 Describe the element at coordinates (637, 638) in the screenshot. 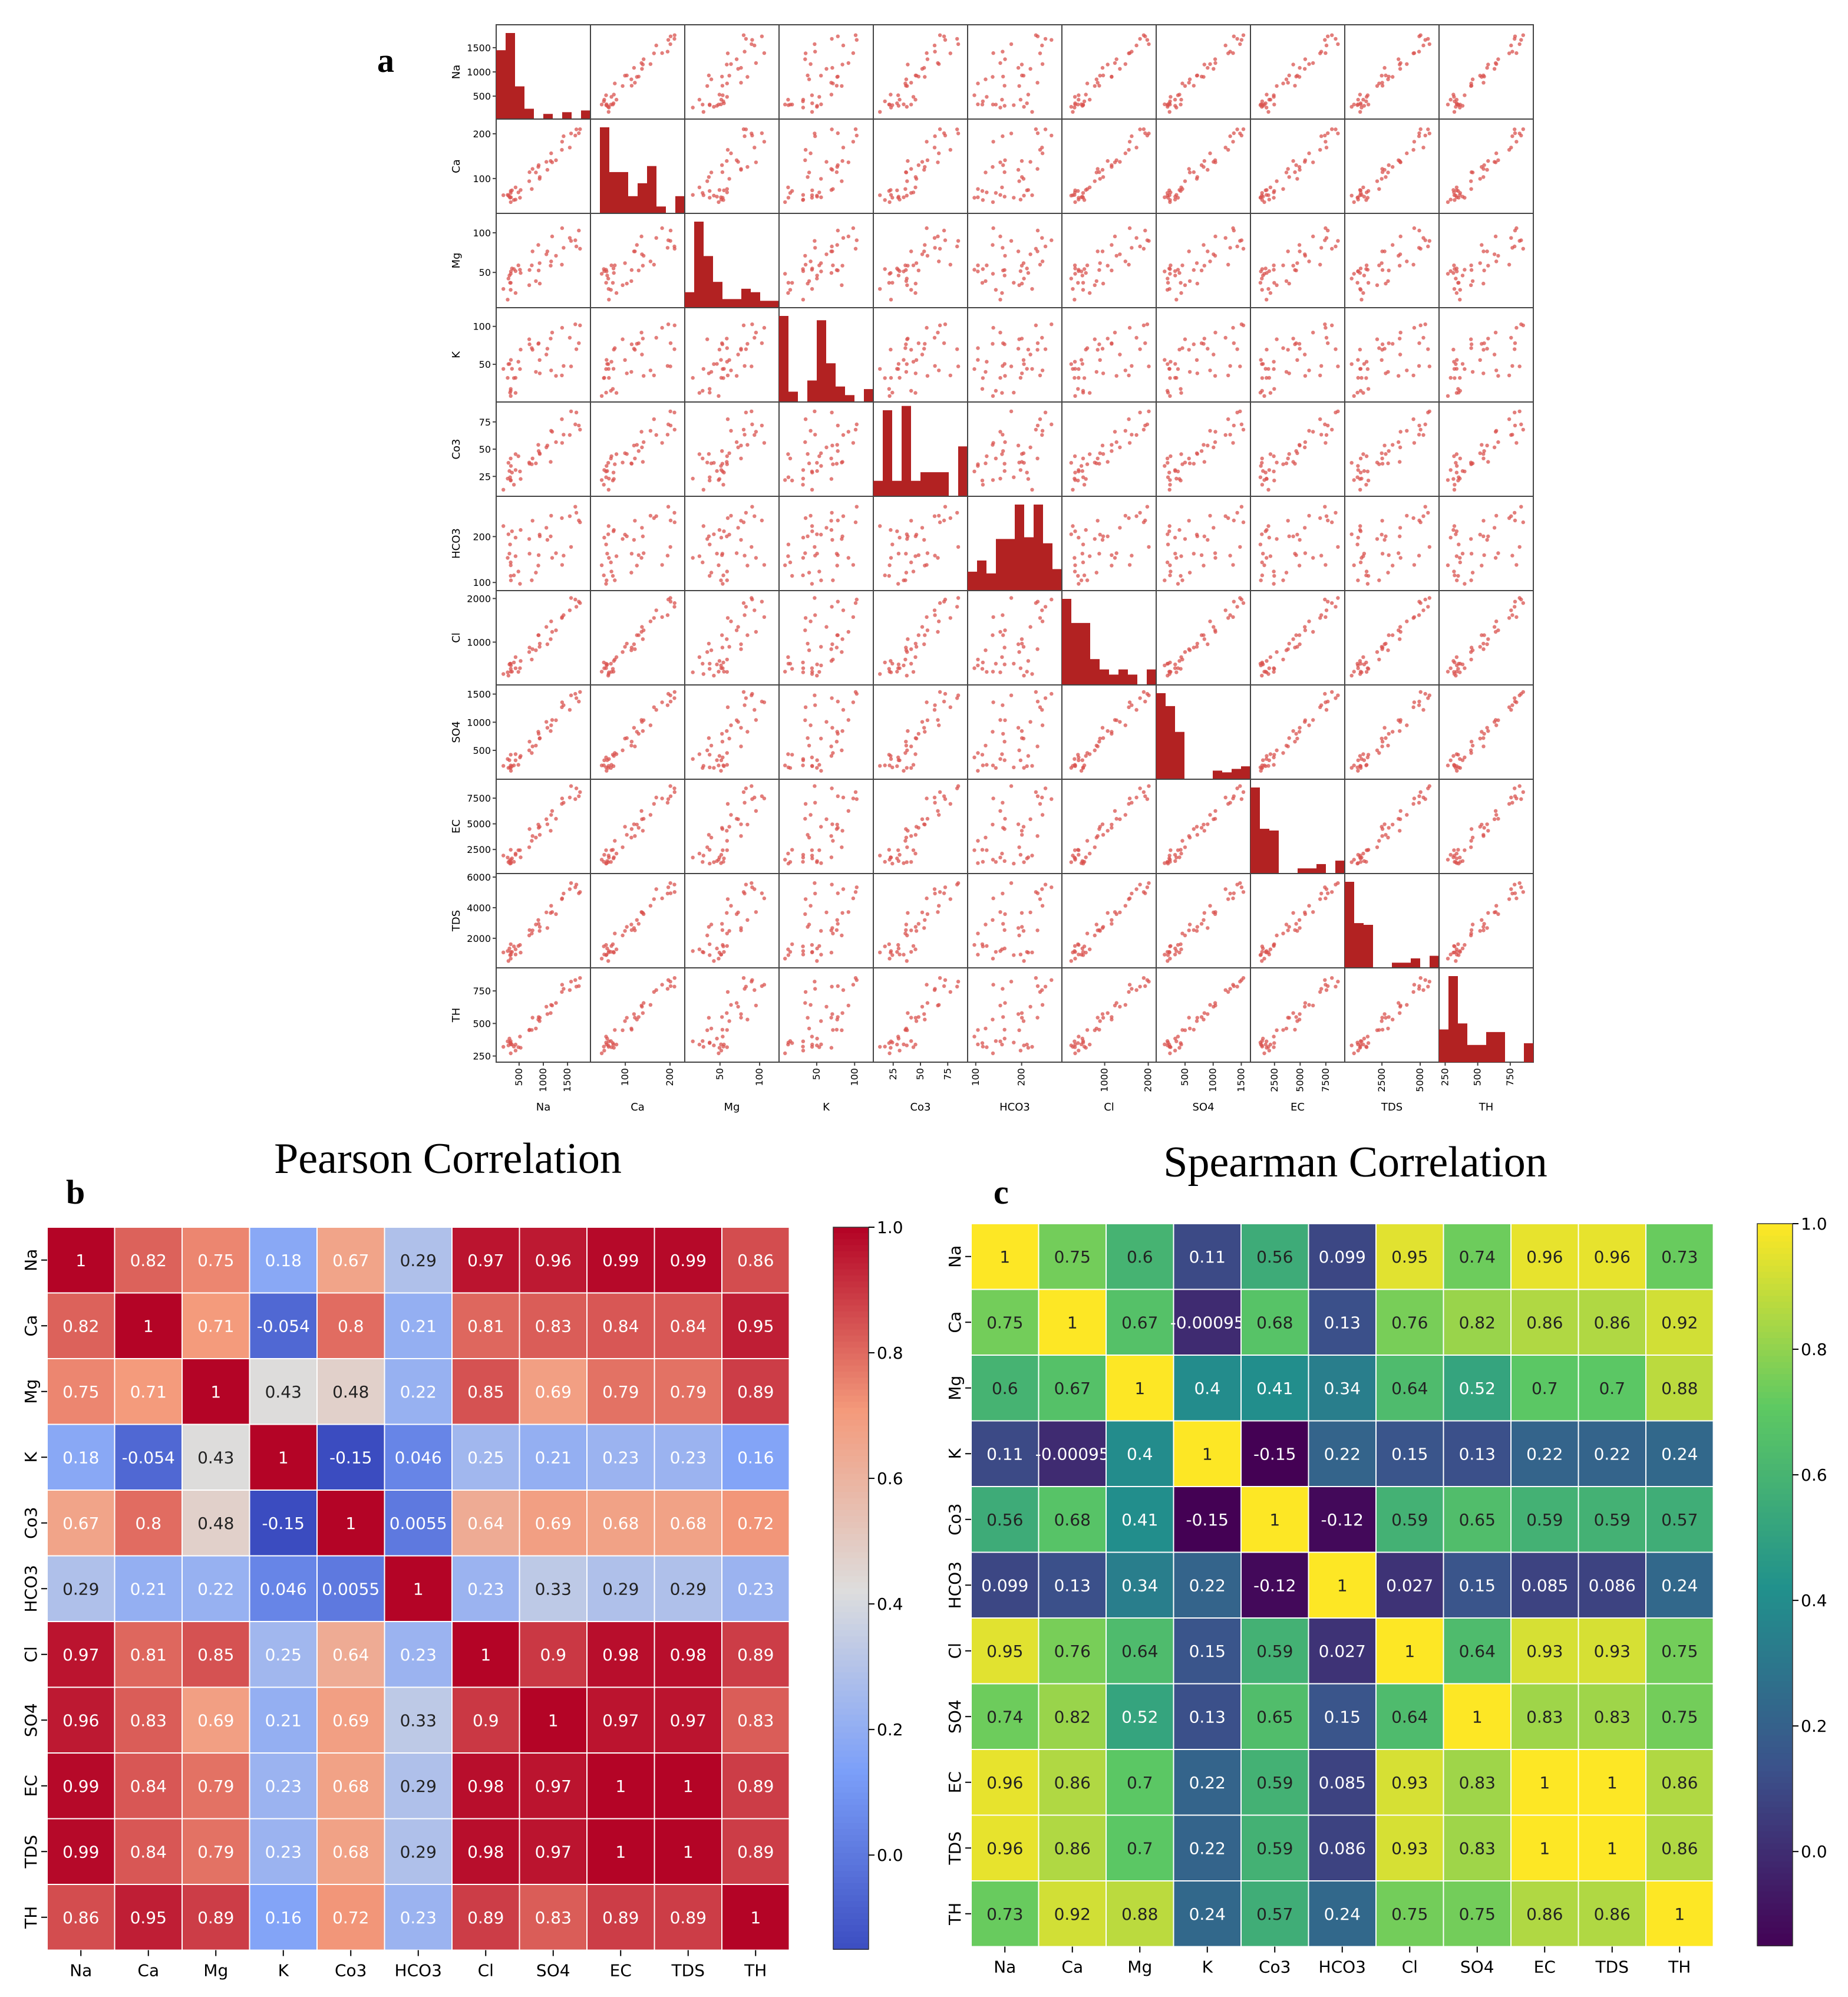

I see `matrix-cell-Cl-Ca` at that location.